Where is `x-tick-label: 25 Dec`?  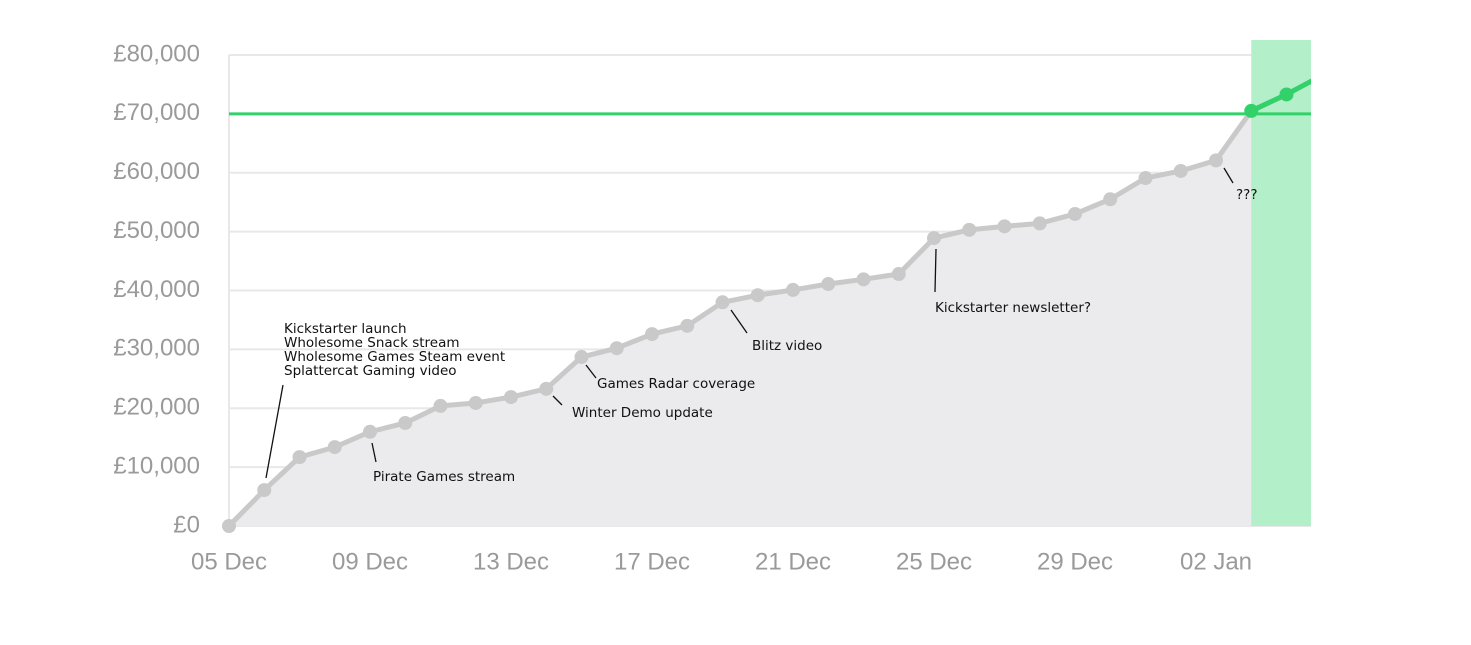
x-tick-label: 25 Dec is located at coordinates (934, 561).